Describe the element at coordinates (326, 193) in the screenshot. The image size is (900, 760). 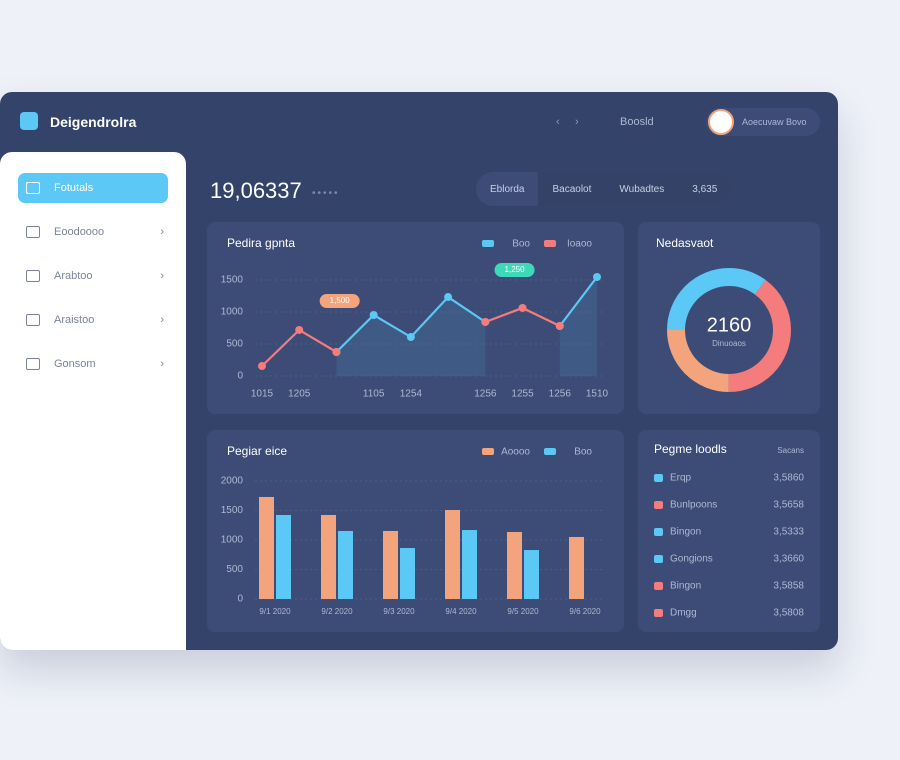
I see `dots: •••••` at that location.